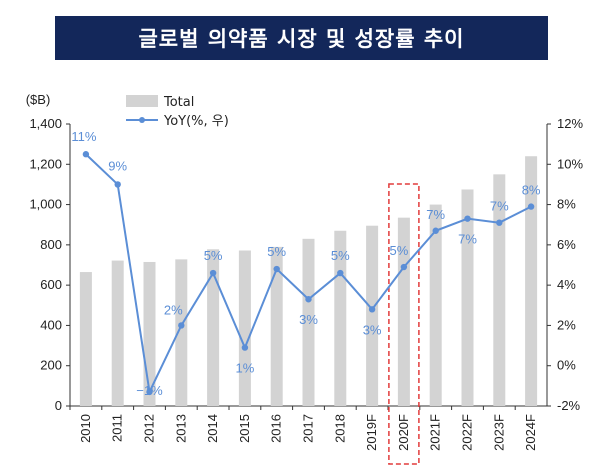 This screenshot has height=470, width=601. What do you see at coordinates (117, 428) in the screenshot?
I see `x-tick-label: 2011` at bounding box center [117, 428].